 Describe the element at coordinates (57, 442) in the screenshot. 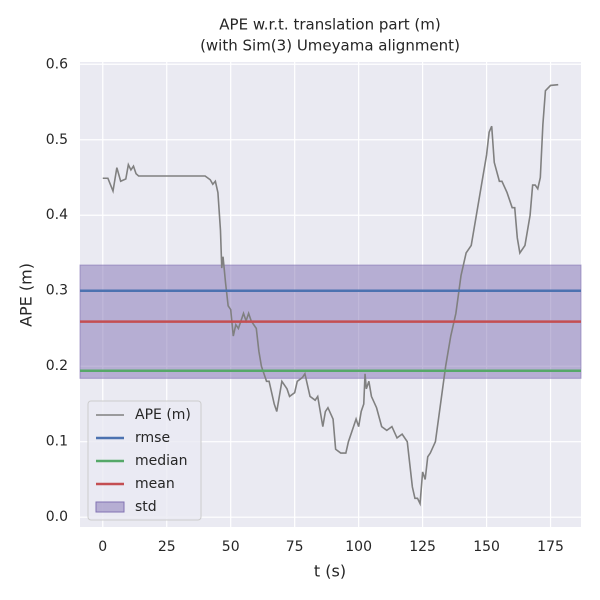

I see `y-tick-label: 0.1` at that location.